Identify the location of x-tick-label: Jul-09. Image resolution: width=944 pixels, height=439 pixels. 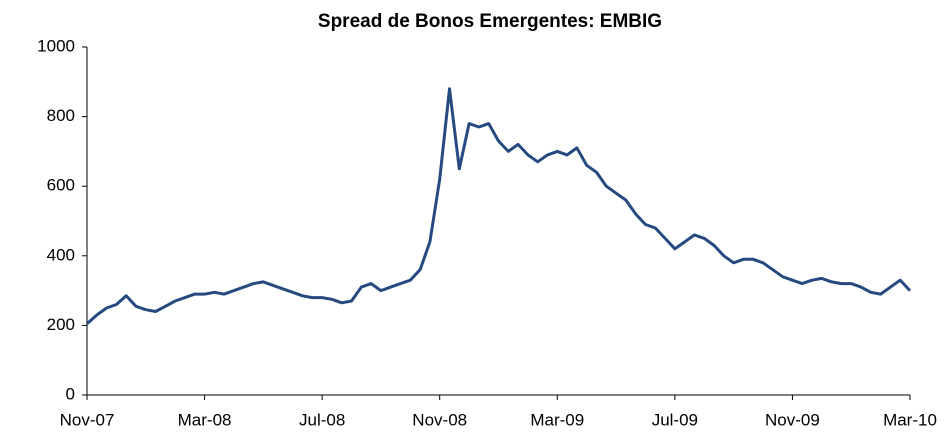
(675, 419).